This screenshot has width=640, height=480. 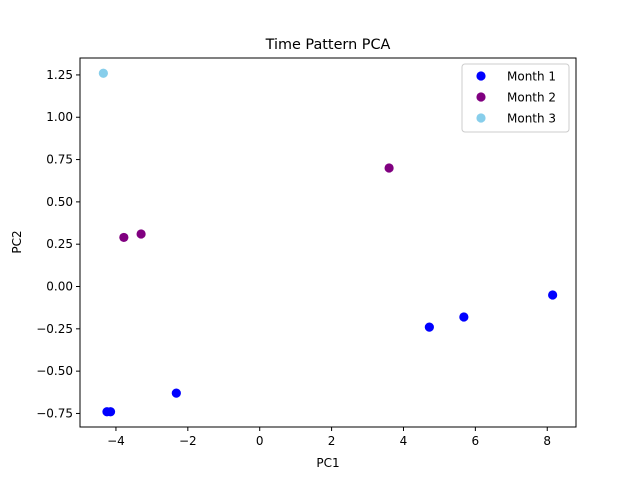 I want to click on y-tick-label: 1.00, so click(x=59, y=117).